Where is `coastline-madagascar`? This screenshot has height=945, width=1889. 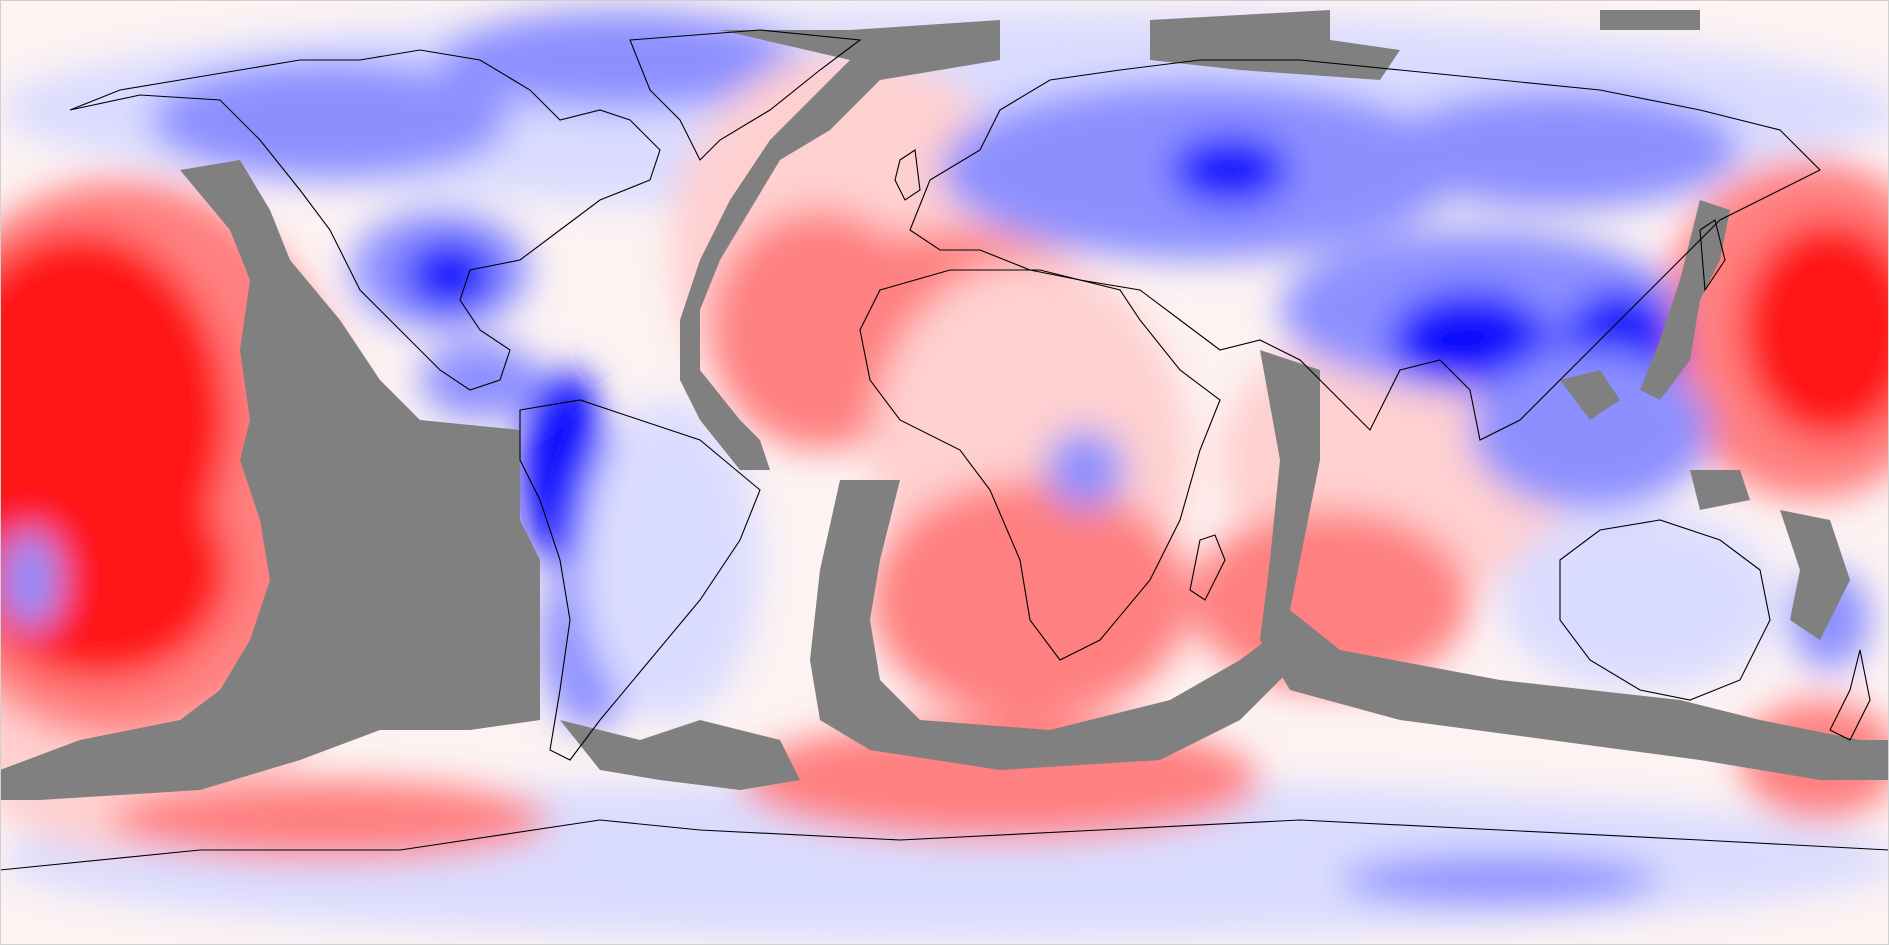
coastline-madagascar is located at coordinates (1207, 567).